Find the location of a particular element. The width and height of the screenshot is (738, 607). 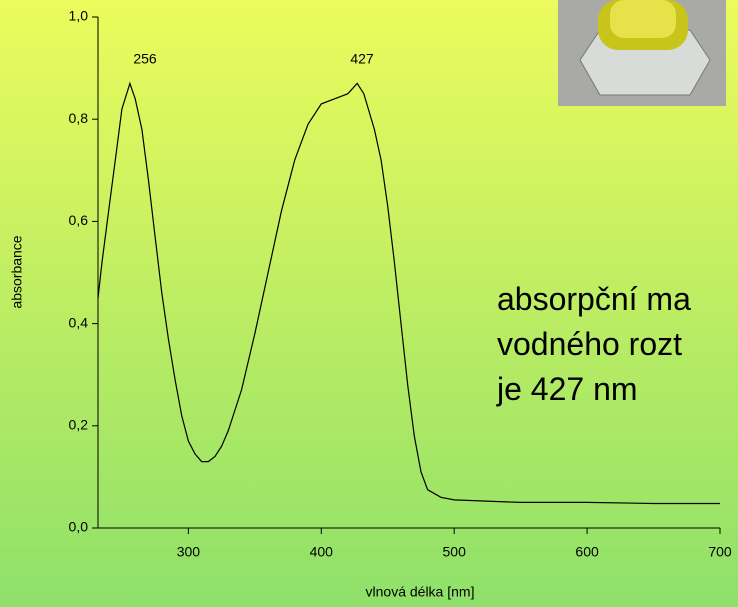

x-tick-label: 300 is located at coordinates (189, 552).